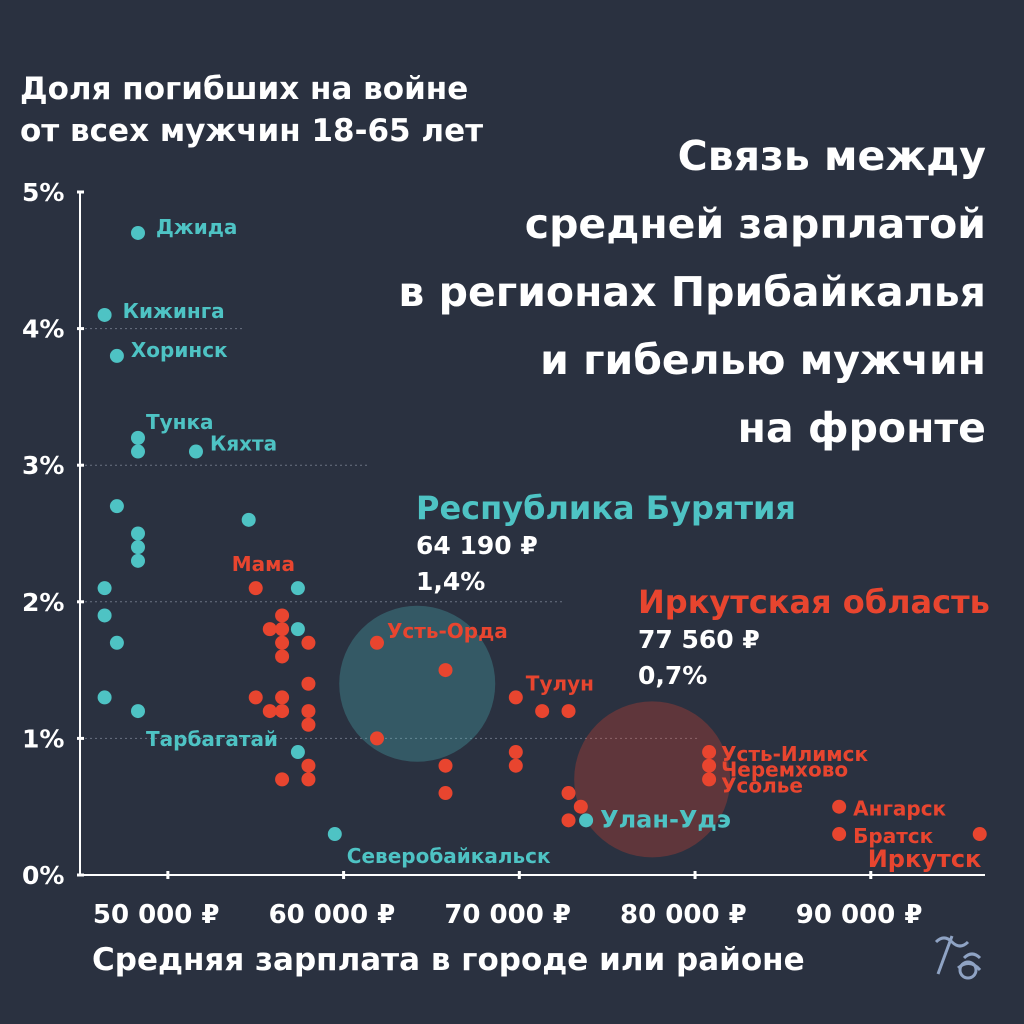 Image resolution: width=1024 pixels, height=1024 pixels. I want to click on y-tick-label: 2%, so click(43, 602).